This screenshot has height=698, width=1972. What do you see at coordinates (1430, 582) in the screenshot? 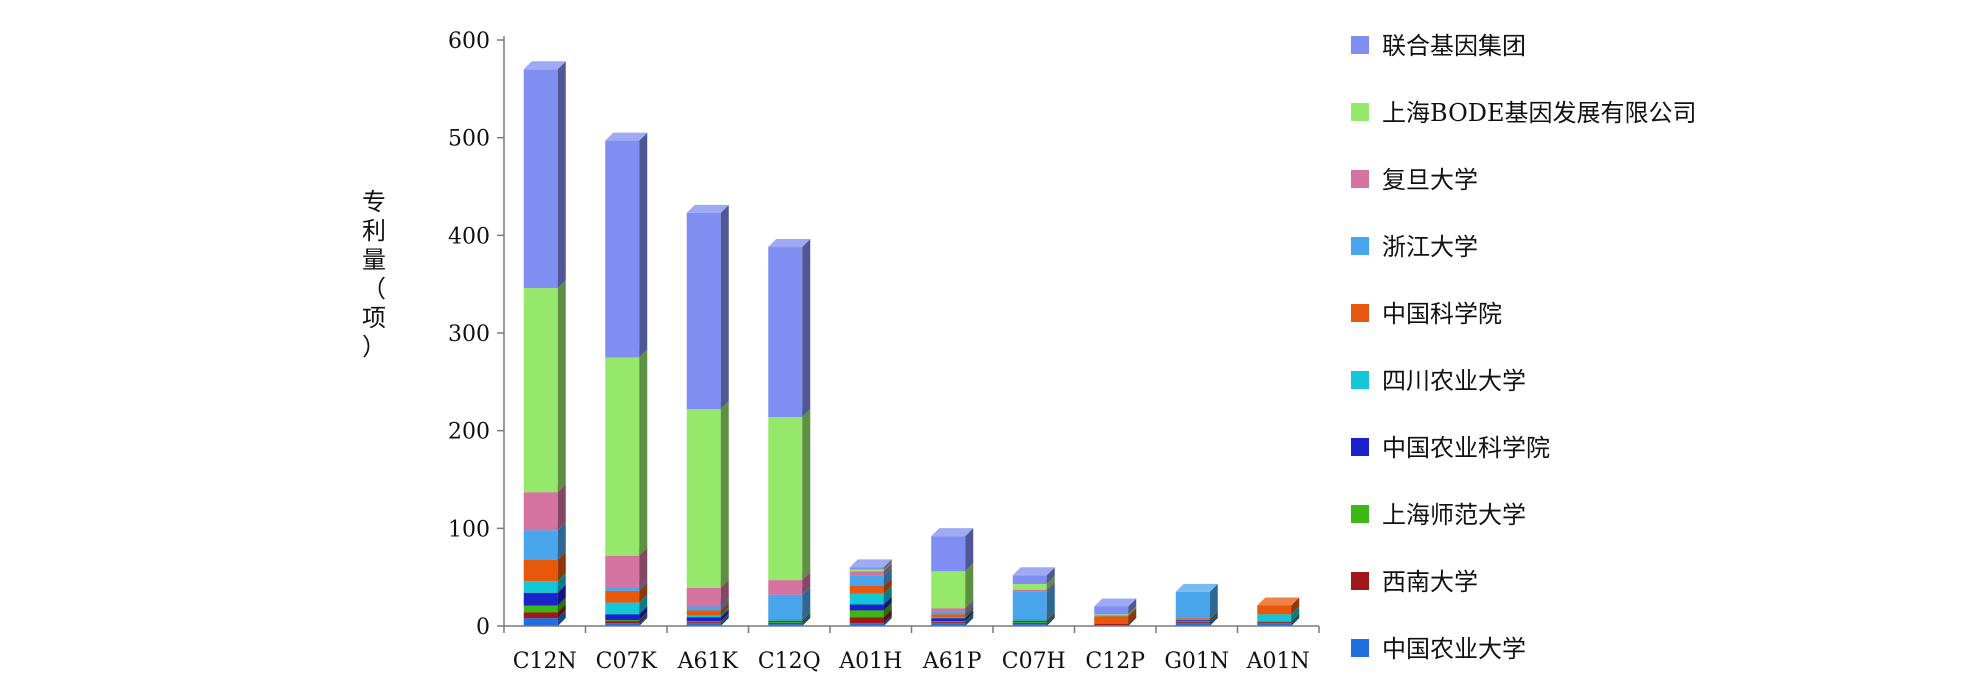
I see `legend-label: 西南大学` at bounding box center [1430, 582].